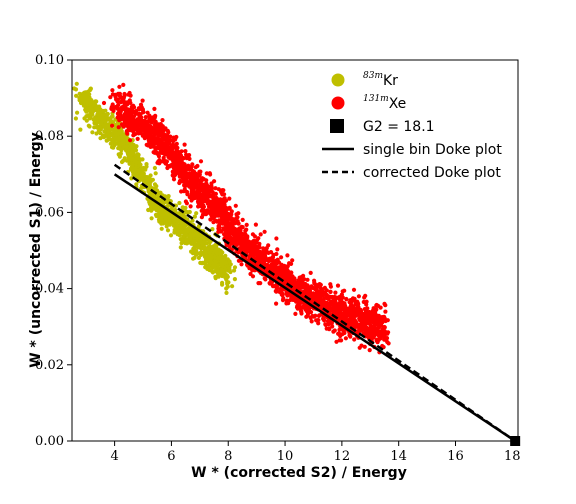 The image size is (576, 504). Describe the element at coordinates (373, 76) in the screenshot. I see `legend-kr-sup: 83m` at that location.